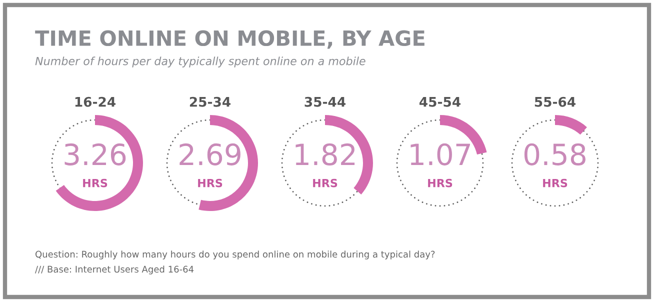 Image resolution: width=654 pixels, height=302 pixels. I want to click on category-label: 55-64, so click(555, 101).